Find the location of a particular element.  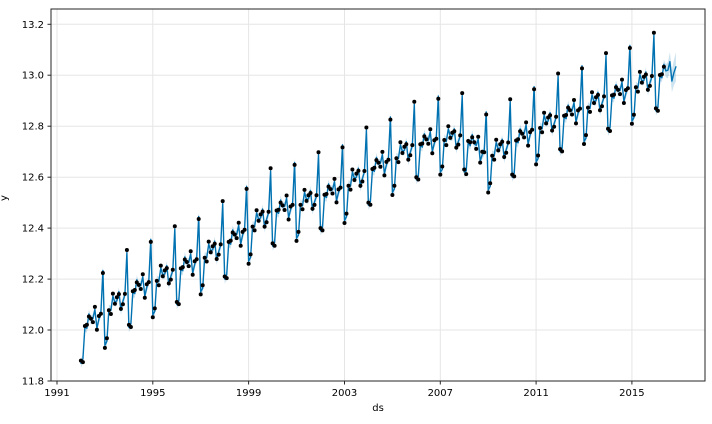

x-tick-label-2015: 2015 is located at coordinates (631, 393).